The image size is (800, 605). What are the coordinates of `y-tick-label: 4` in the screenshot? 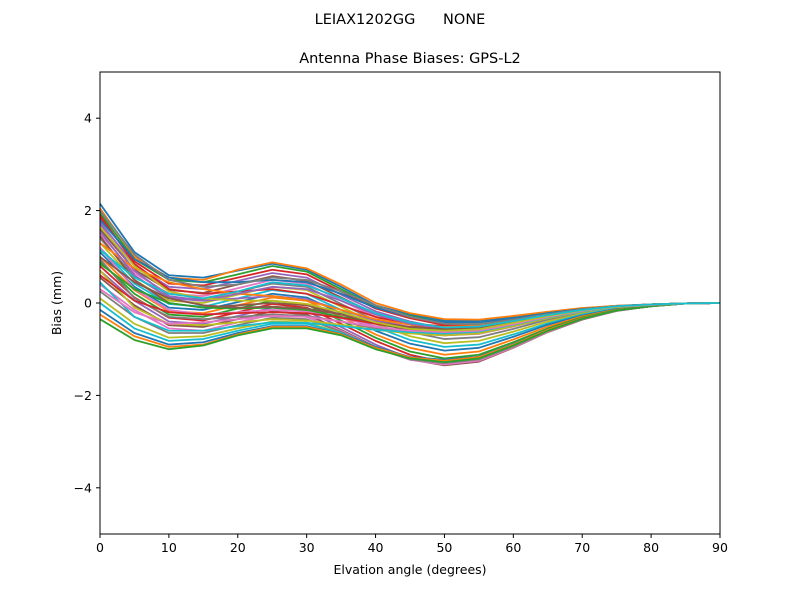 It's located at (88, 118).